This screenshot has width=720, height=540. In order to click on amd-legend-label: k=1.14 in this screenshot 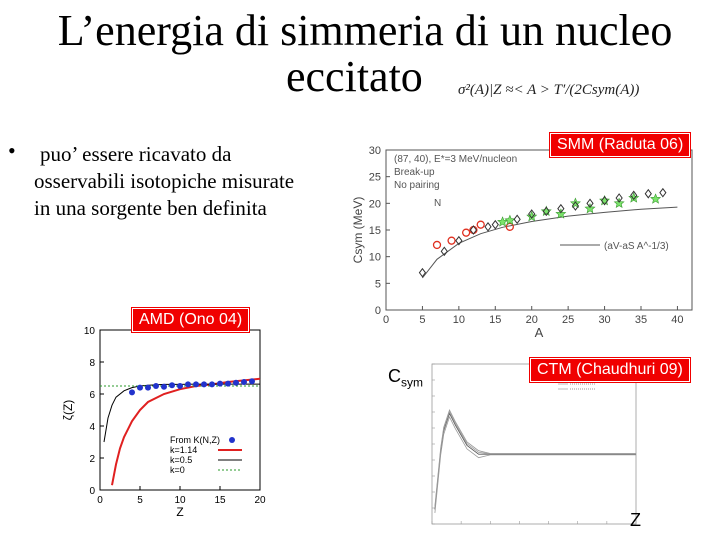, I will do `click(183, 450)`.